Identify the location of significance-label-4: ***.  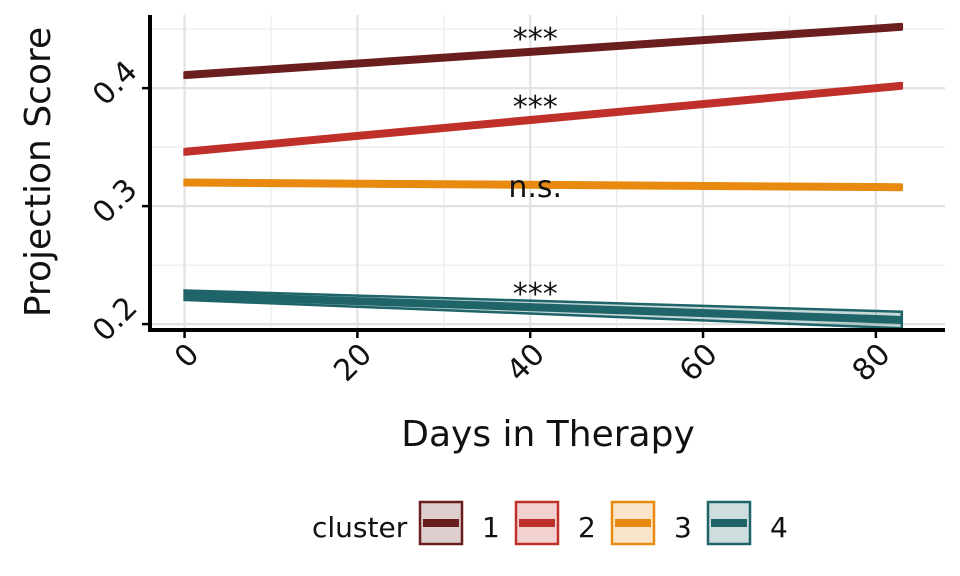
(535, 294).